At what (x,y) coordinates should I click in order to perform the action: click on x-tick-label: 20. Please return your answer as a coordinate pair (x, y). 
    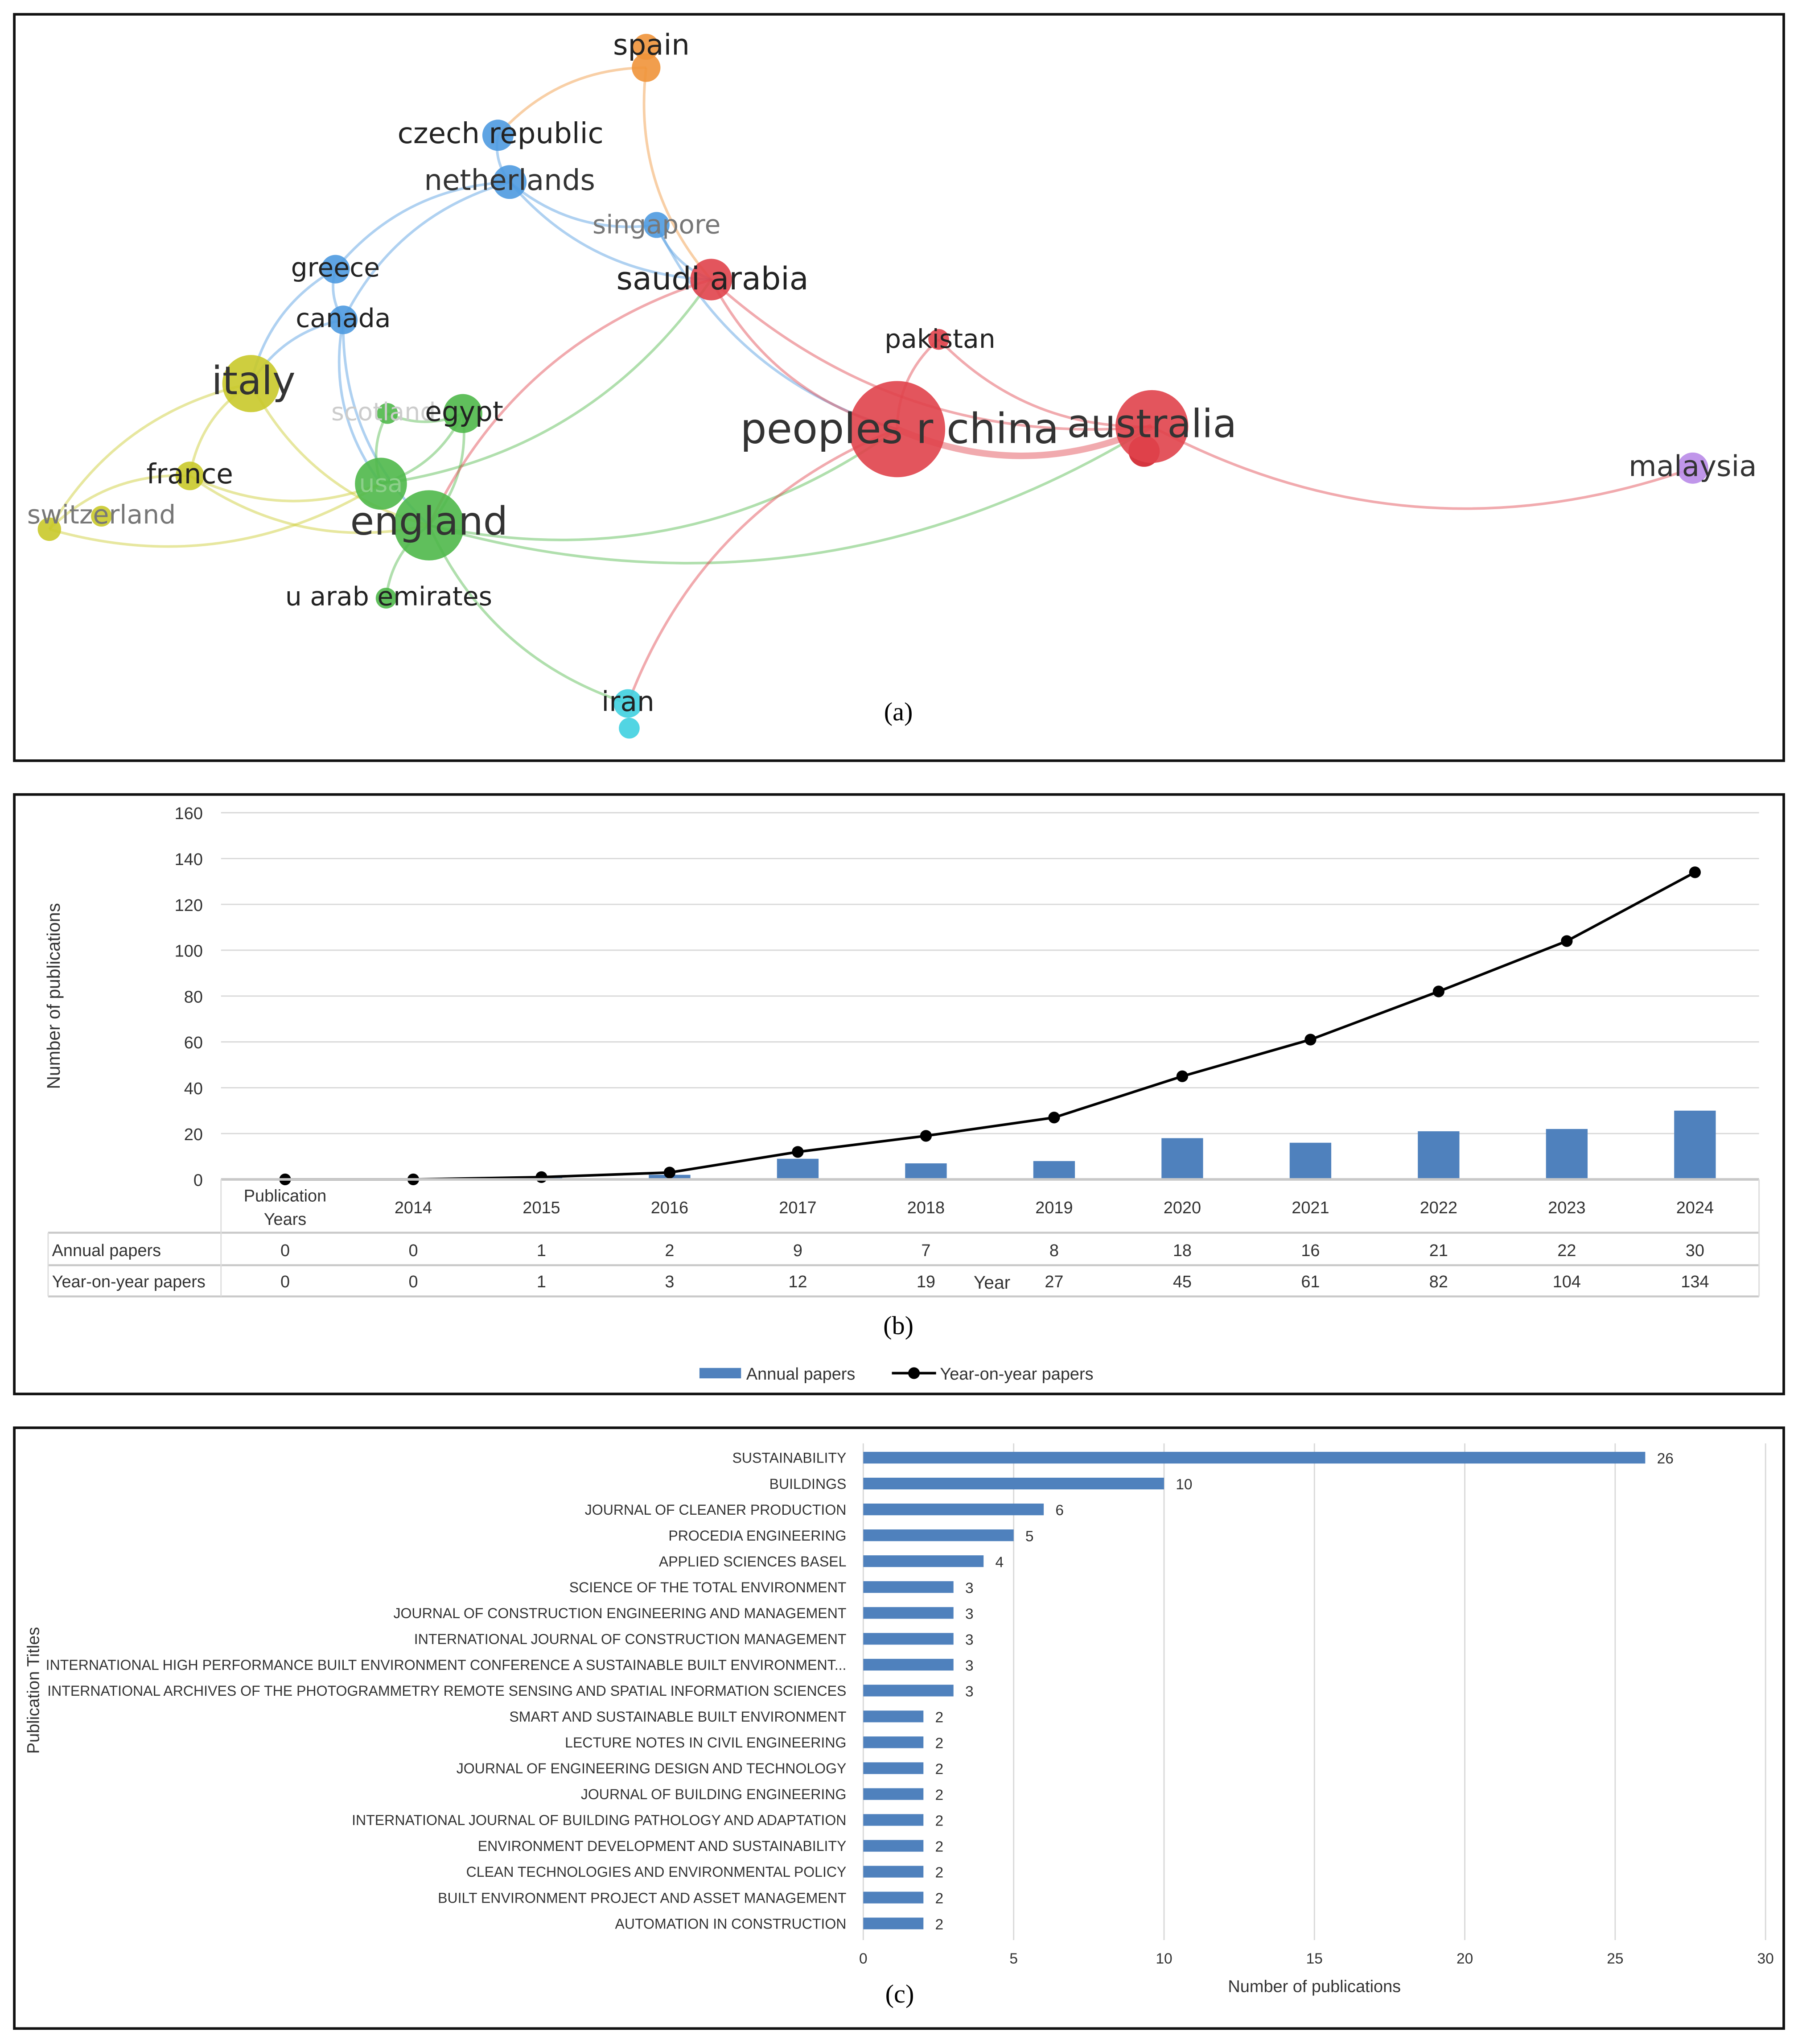
    Looking at the image, I should click on (1465, 1958).